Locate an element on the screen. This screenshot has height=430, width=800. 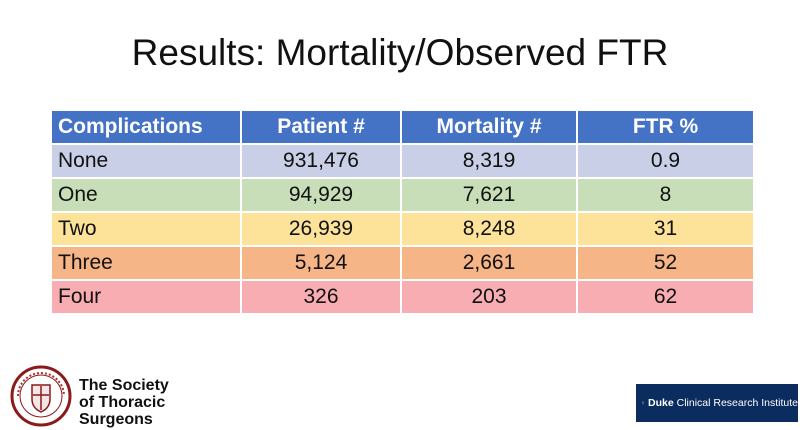
cell-complications: Three is located at coordinates (146, 263).